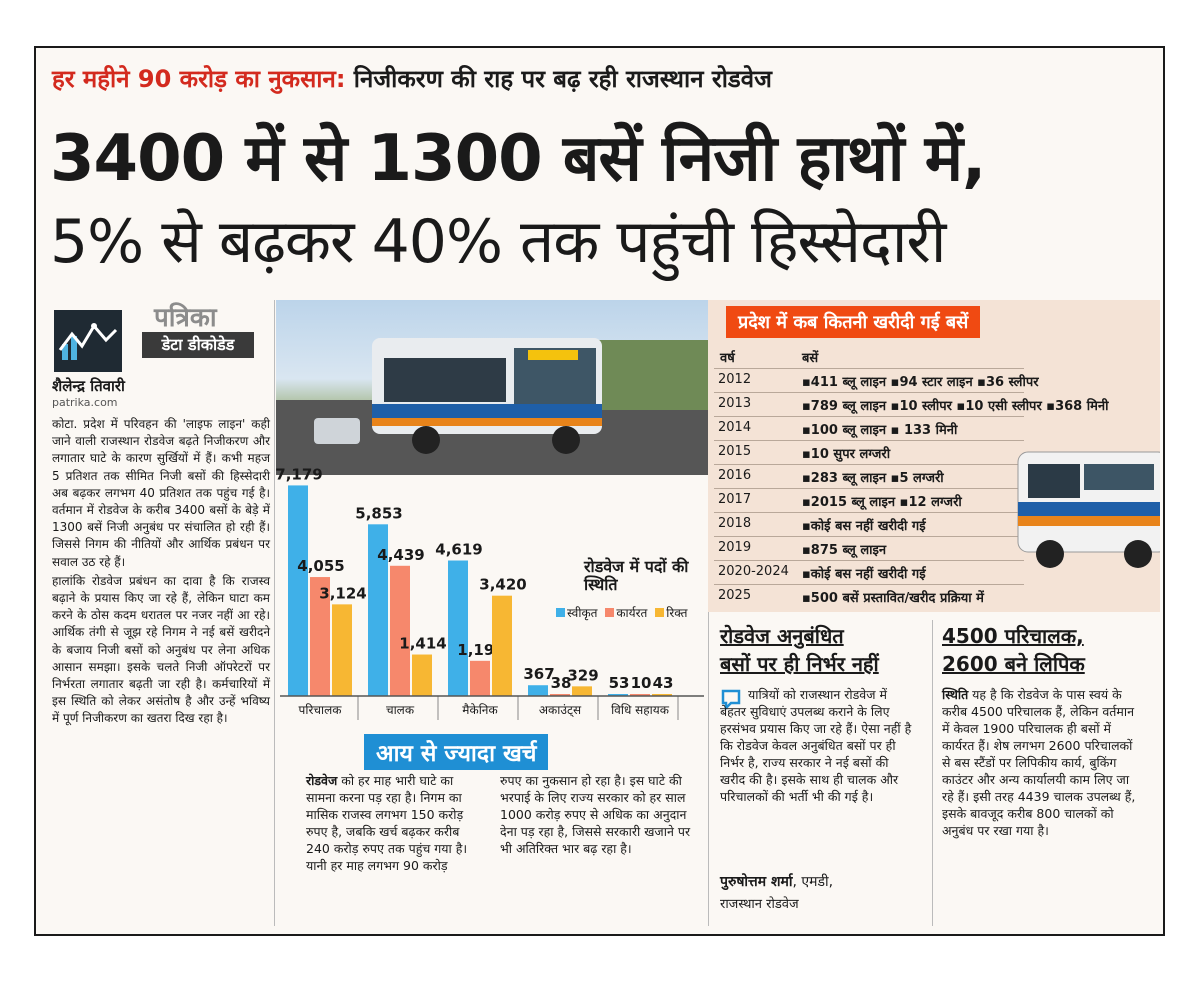  Describe the element at coordinates (502, 585) in the screenshot. I see `bar-data-label: 3,420` at that location.